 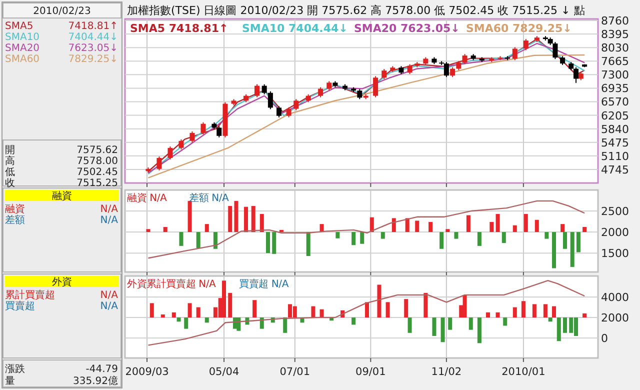 What do you see at coordinates (15, 220) in the screenshot?
I see `text: 差額` at bounding box center [15, 220].